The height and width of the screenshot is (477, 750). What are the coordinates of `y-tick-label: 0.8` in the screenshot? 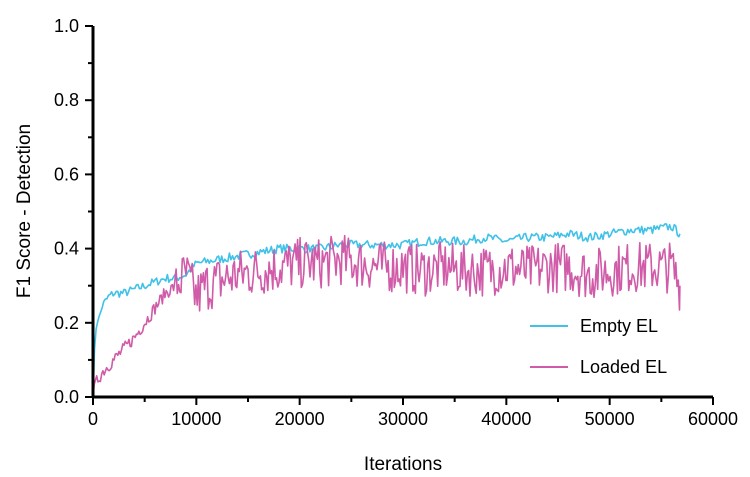 It's located at (66, 100).